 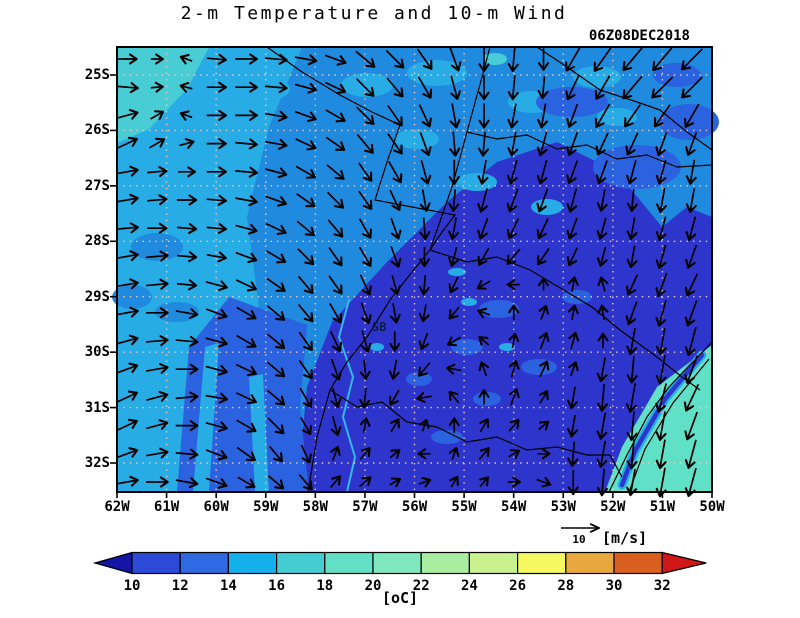 I want to click on x-tick-label: 51W, so click(x=662, y=507).